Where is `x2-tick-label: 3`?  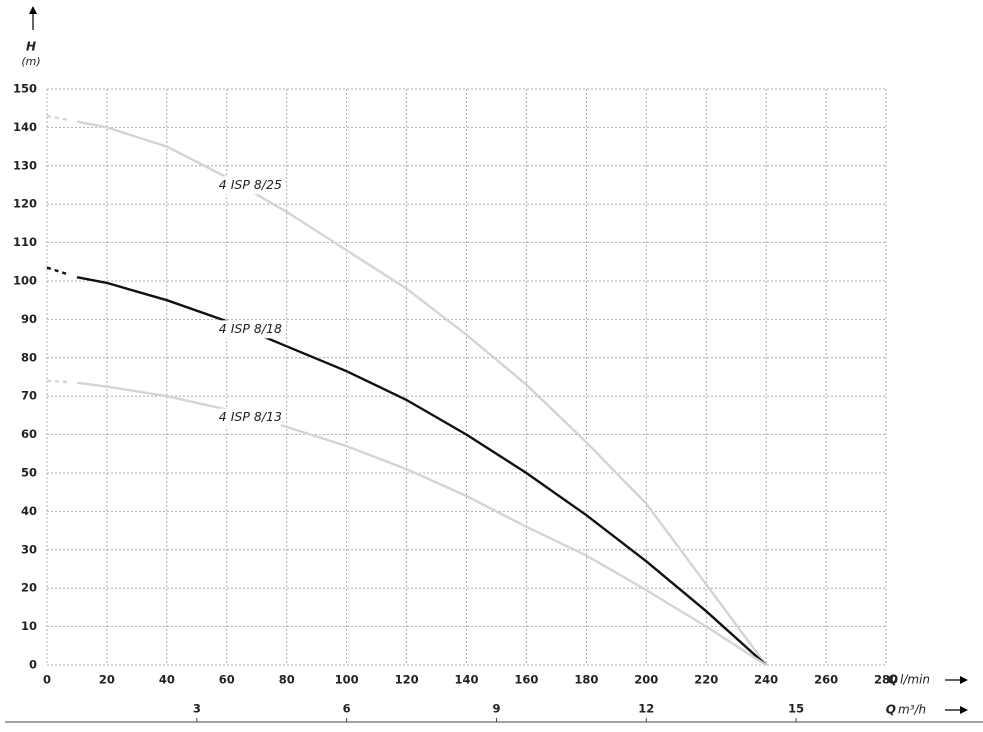
x2-tick-label: 3 is located at coordinates (197, 709).